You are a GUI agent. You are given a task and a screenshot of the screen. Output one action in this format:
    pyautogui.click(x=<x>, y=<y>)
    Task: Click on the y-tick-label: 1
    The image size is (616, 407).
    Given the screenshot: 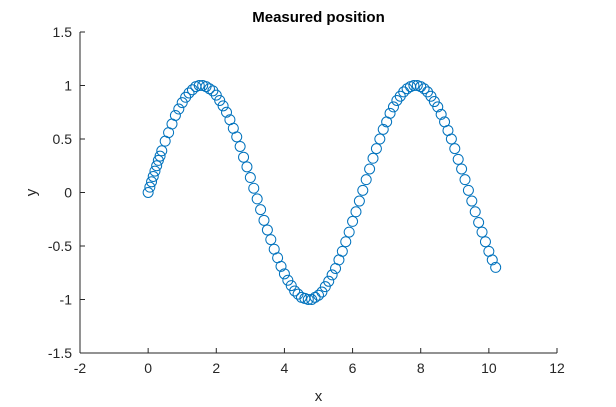 What is the action you would take?
    pyautogui.click(x=68, y=86)
    